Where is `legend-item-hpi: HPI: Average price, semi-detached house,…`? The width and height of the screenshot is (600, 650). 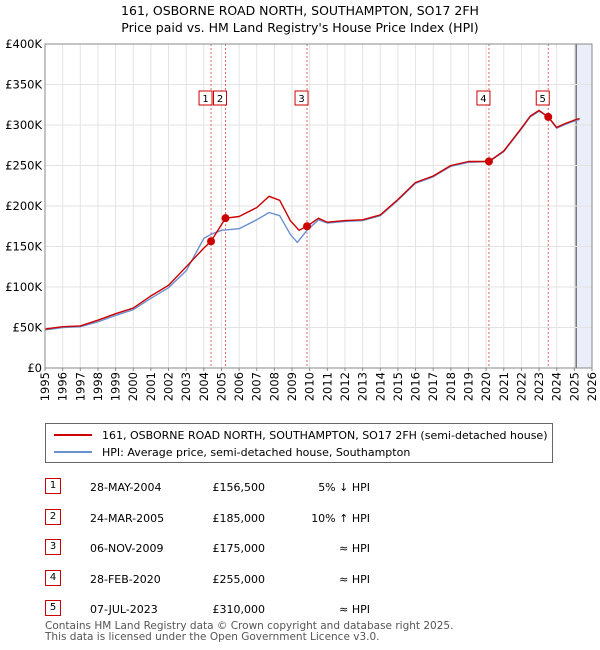
legend-item-hpi: HPI: Average price, semi-detached house,… is located at coordinates (232, 452).